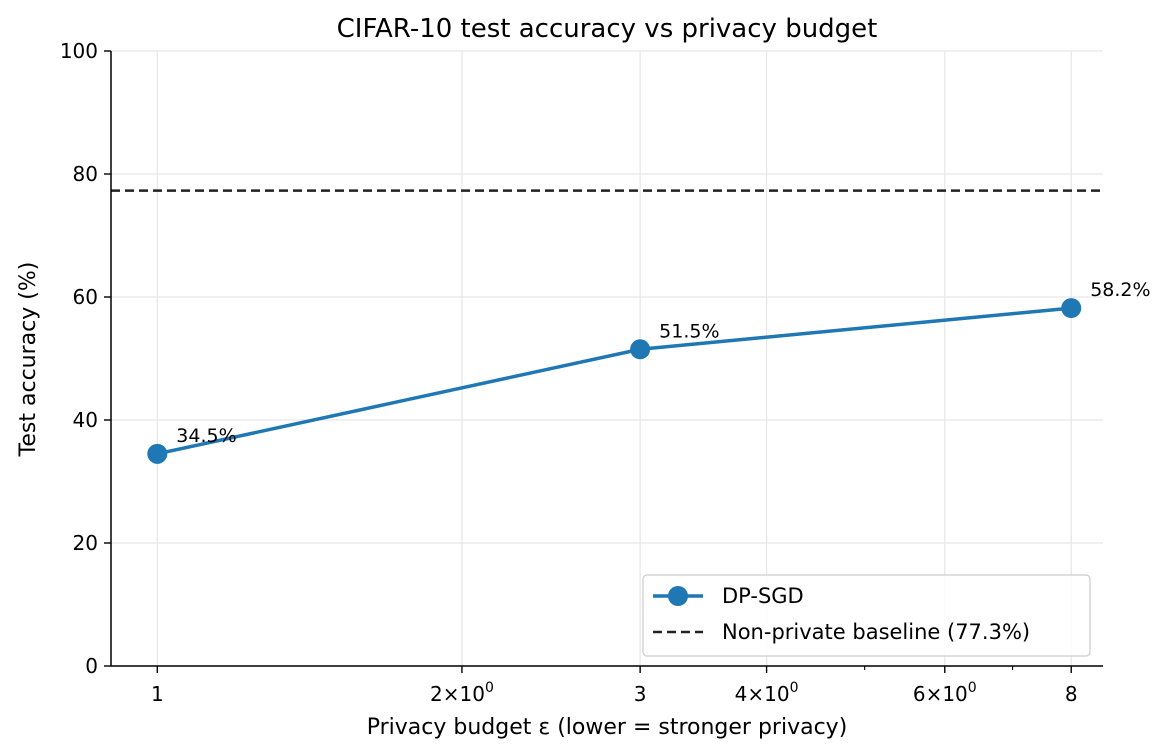  I want to click on legend-series-label: DP-SGD, so click(763, 596).